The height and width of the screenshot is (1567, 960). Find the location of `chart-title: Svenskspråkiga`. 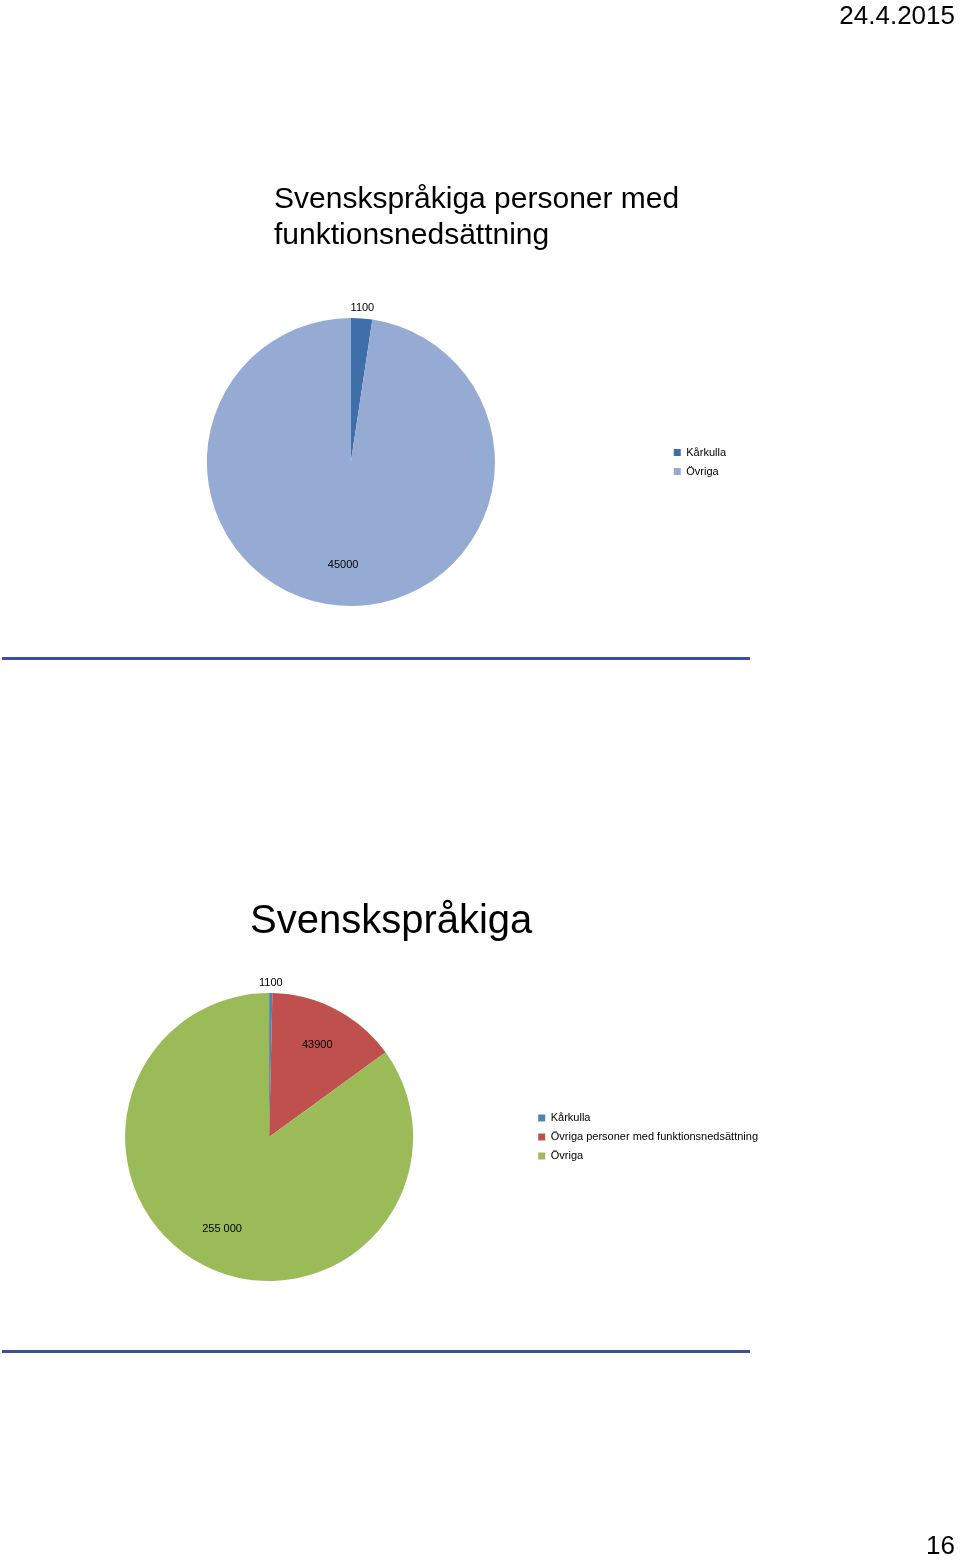

chart-title: Svenskspråkiga is located at coordinates (392, 919).